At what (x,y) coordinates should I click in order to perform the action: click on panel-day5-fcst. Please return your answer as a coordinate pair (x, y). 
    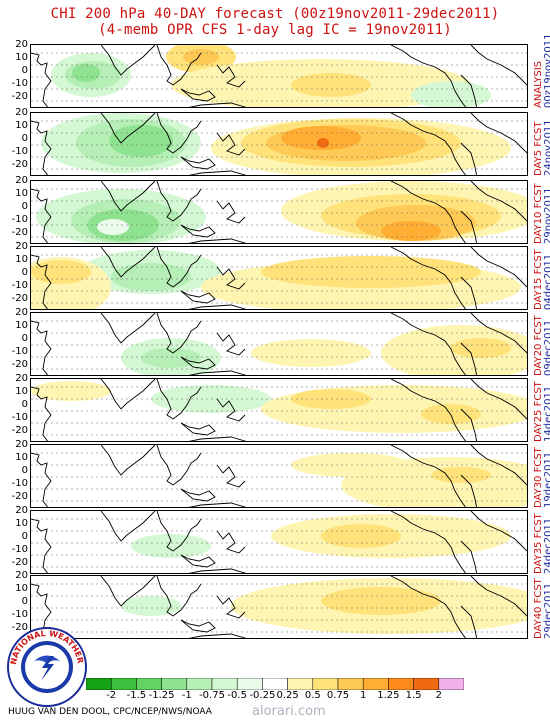
    Looking at the image, I should click on (279, 144).